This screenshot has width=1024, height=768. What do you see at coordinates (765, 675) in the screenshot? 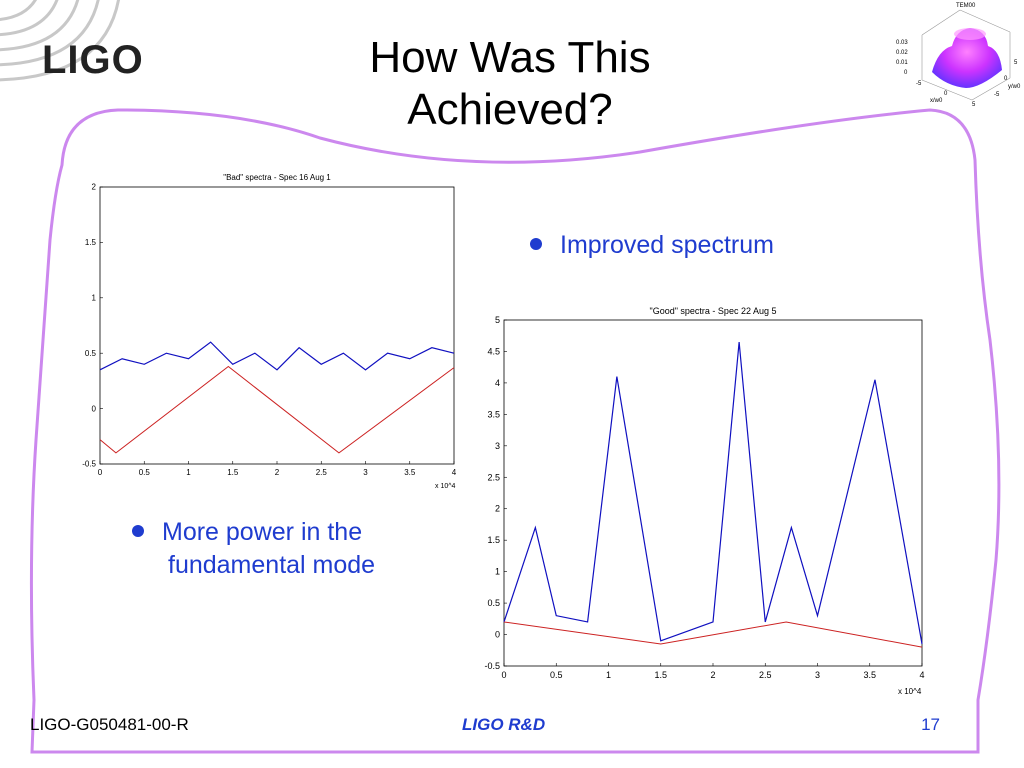
I see `good-x-tick-label: 2.5` at bounding box center [765, 675].